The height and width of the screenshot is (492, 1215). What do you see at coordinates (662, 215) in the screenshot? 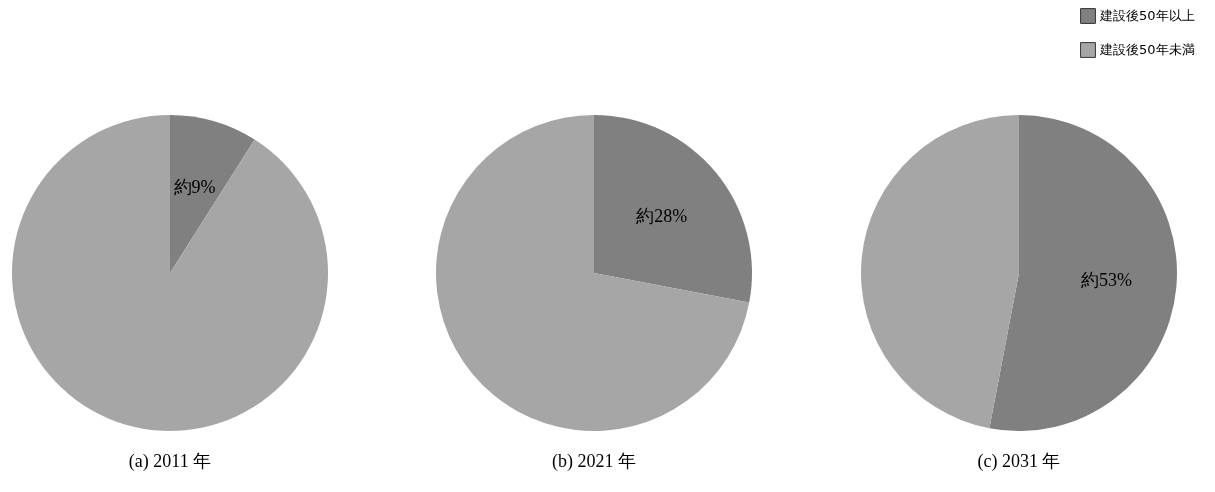
I see `data-label: 約28%` at bounding box center [662, 215].